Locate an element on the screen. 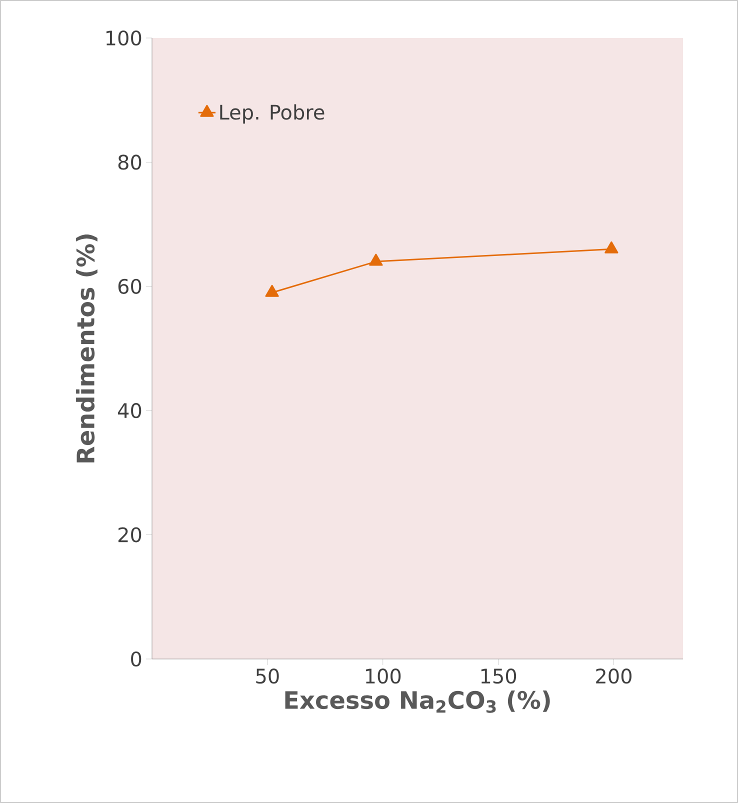  y-tick-label: 0 is located at coordinates (136, 659).